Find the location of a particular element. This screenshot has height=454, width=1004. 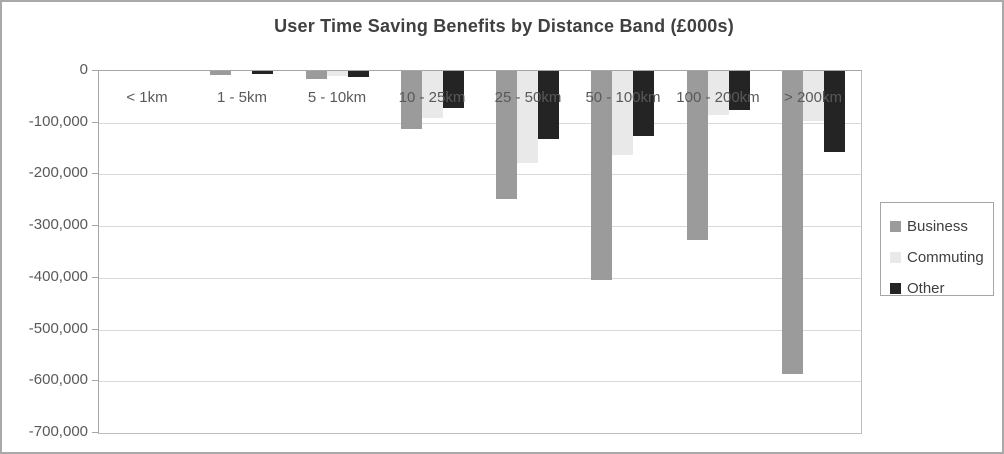

legend-item-business: Business is located at coordinates (941, 226).